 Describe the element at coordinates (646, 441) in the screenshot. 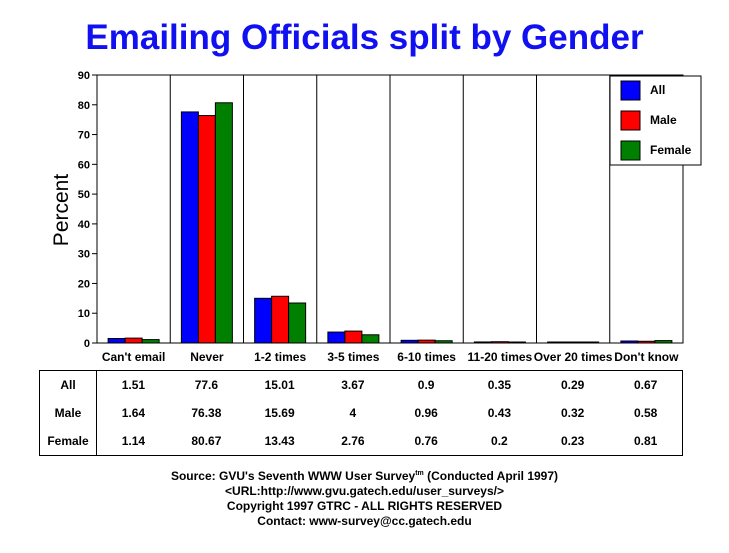

I see `table-cell: 0.81` at that location.